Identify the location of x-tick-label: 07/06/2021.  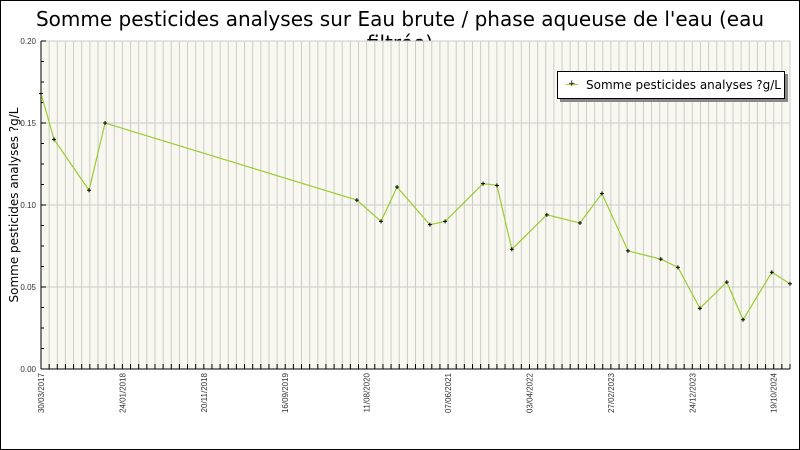
(448, 392).